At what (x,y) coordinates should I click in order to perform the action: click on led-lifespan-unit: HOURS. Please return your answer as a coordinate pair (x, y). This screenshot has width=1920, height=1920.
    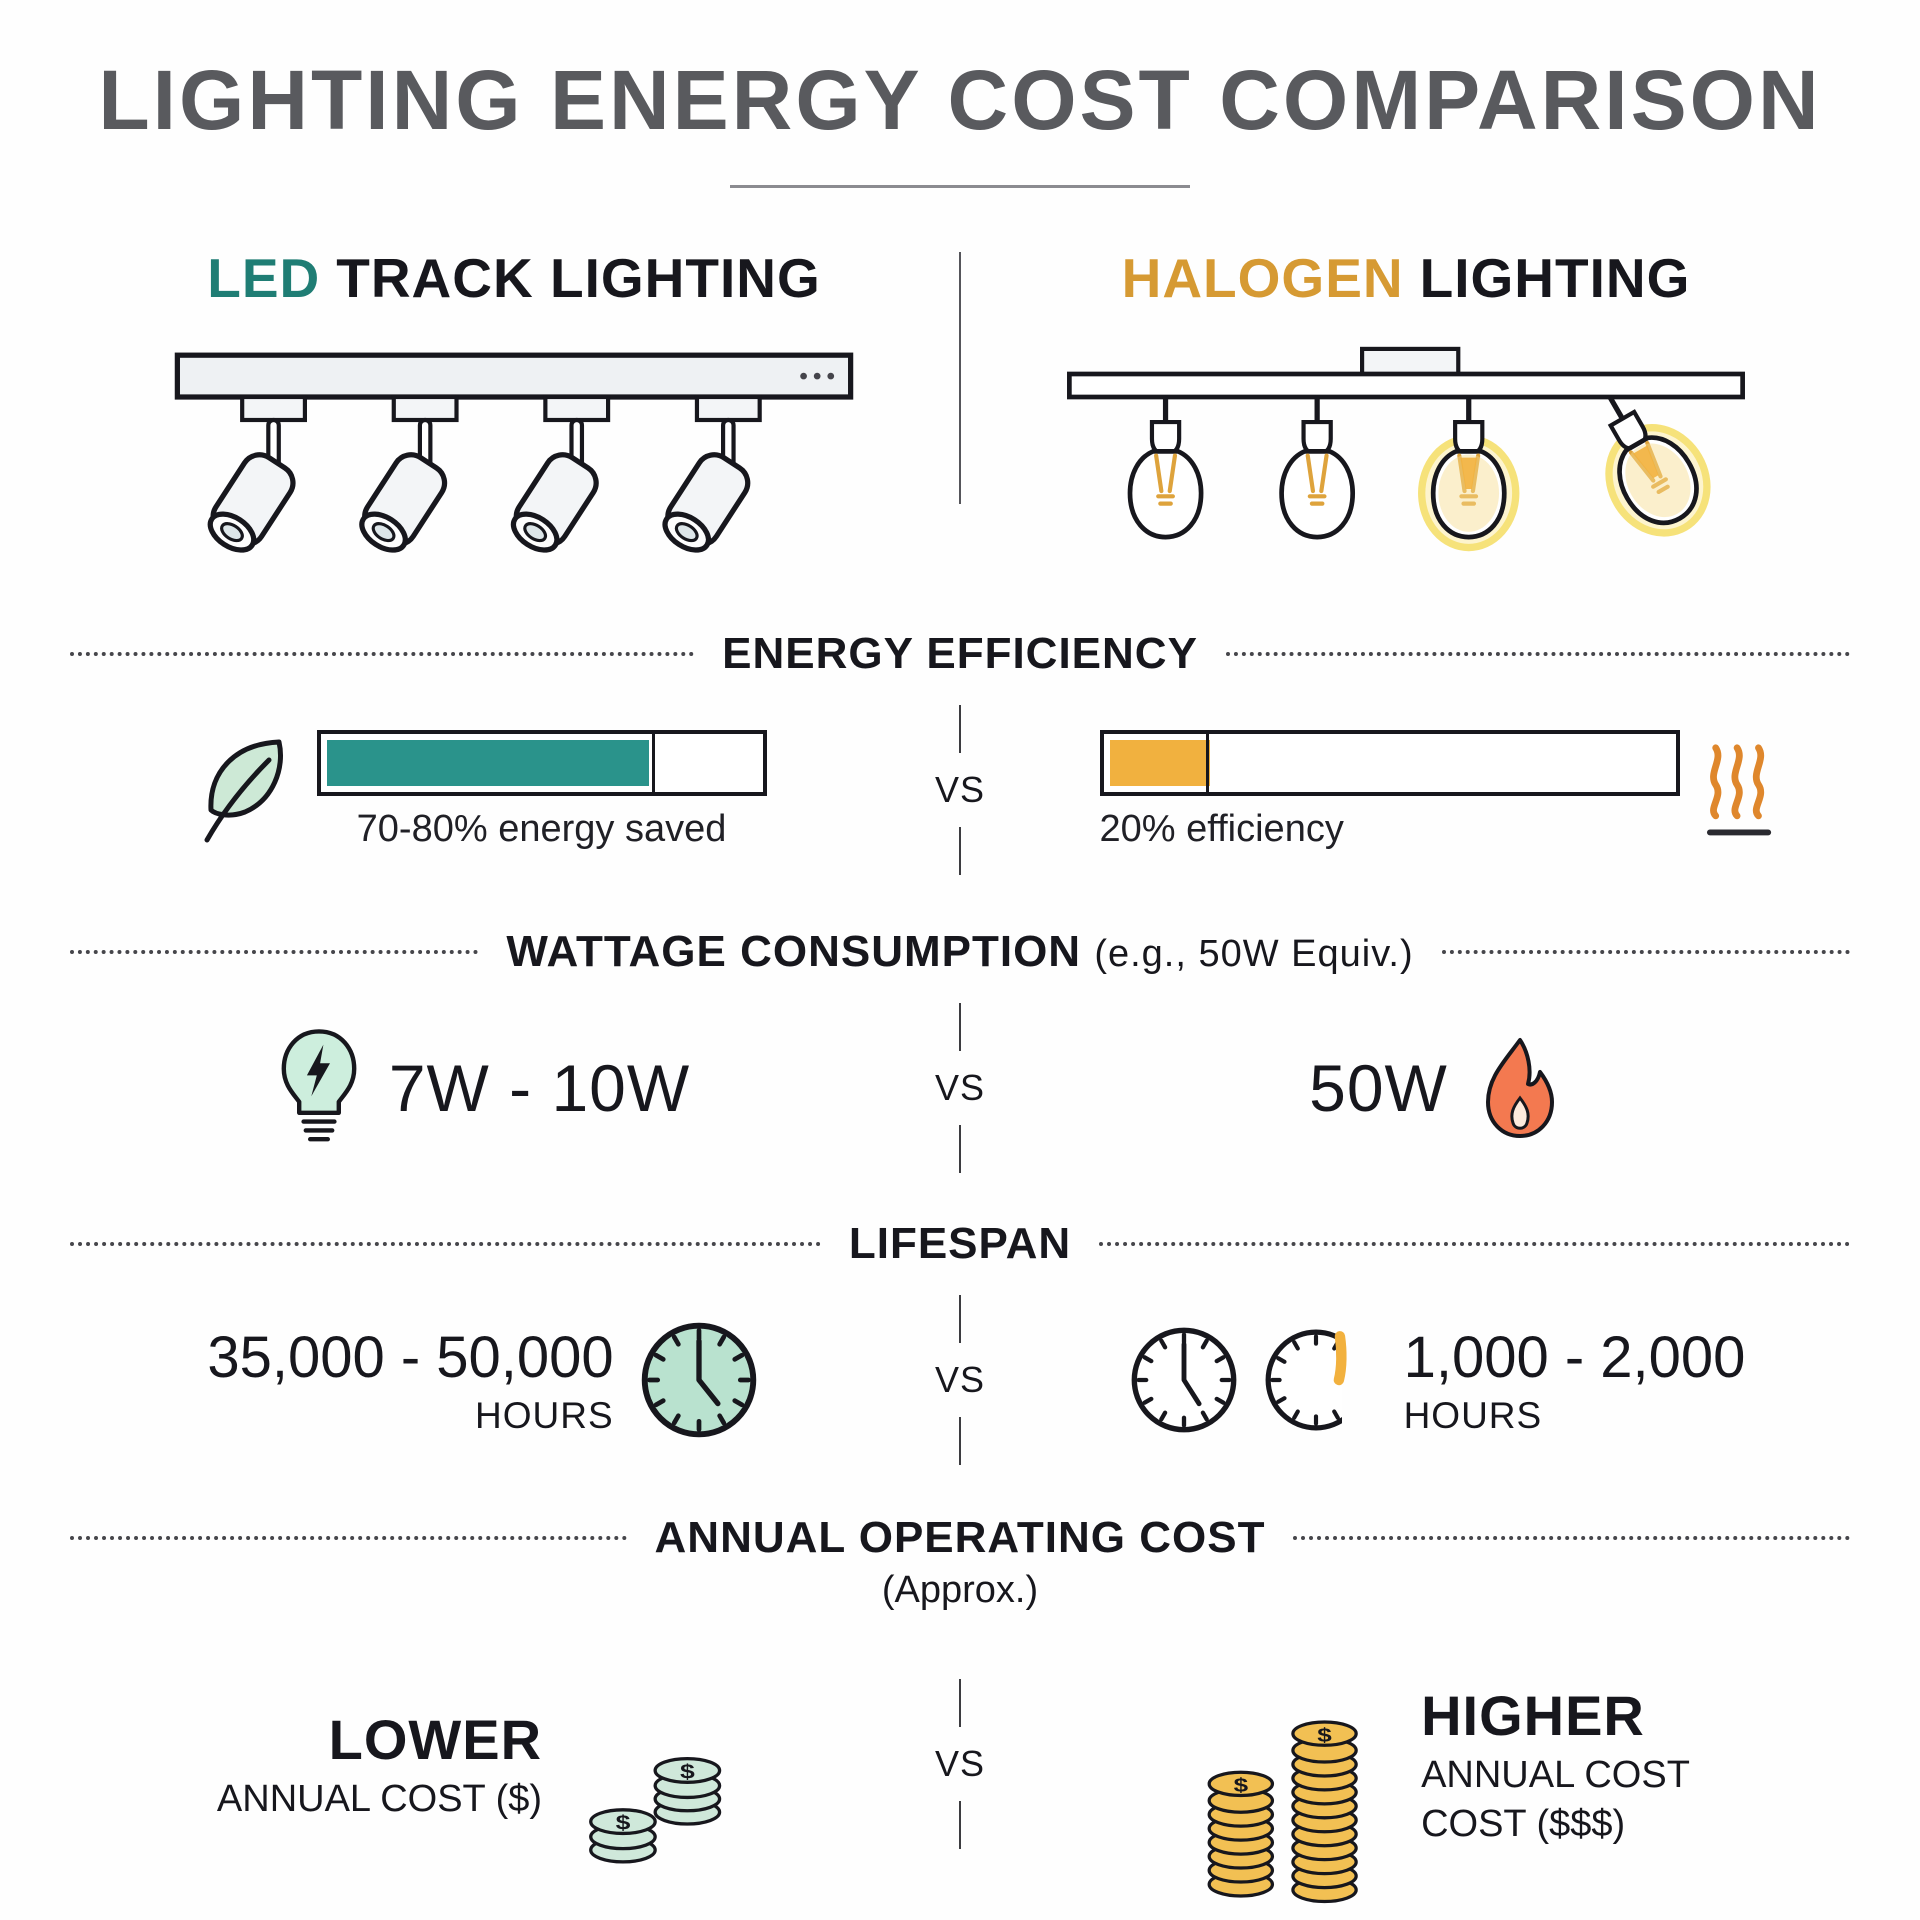
    Looking at the image, I should click on (544, 1415).